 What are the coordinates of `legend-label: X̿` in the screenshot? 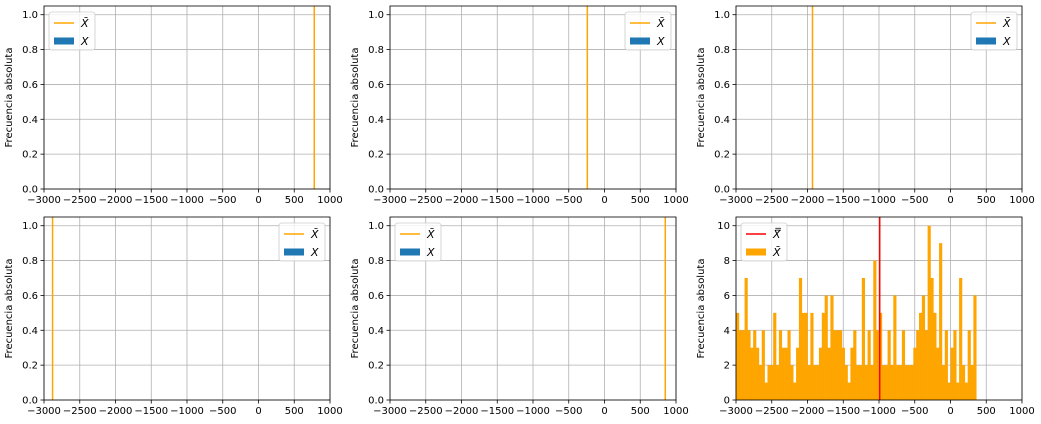 It's located at (777, 234).